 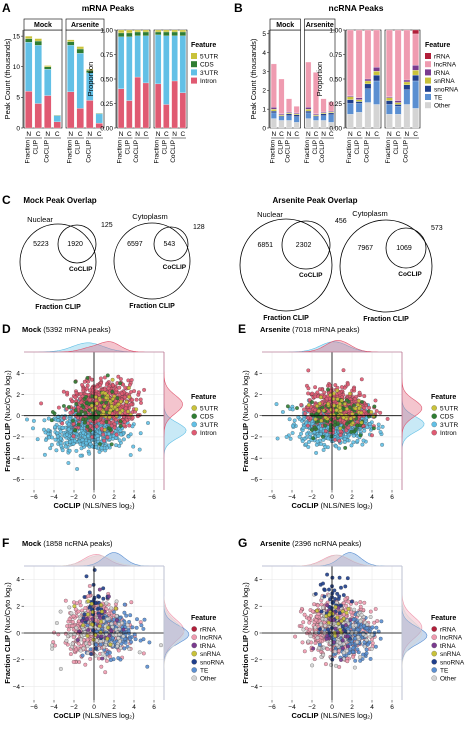 What do you see at coordinates (449, 409) in the screenshot?
I see `e-legend-label-5-utr: 5'UTR` at bounding box center [449, 409].